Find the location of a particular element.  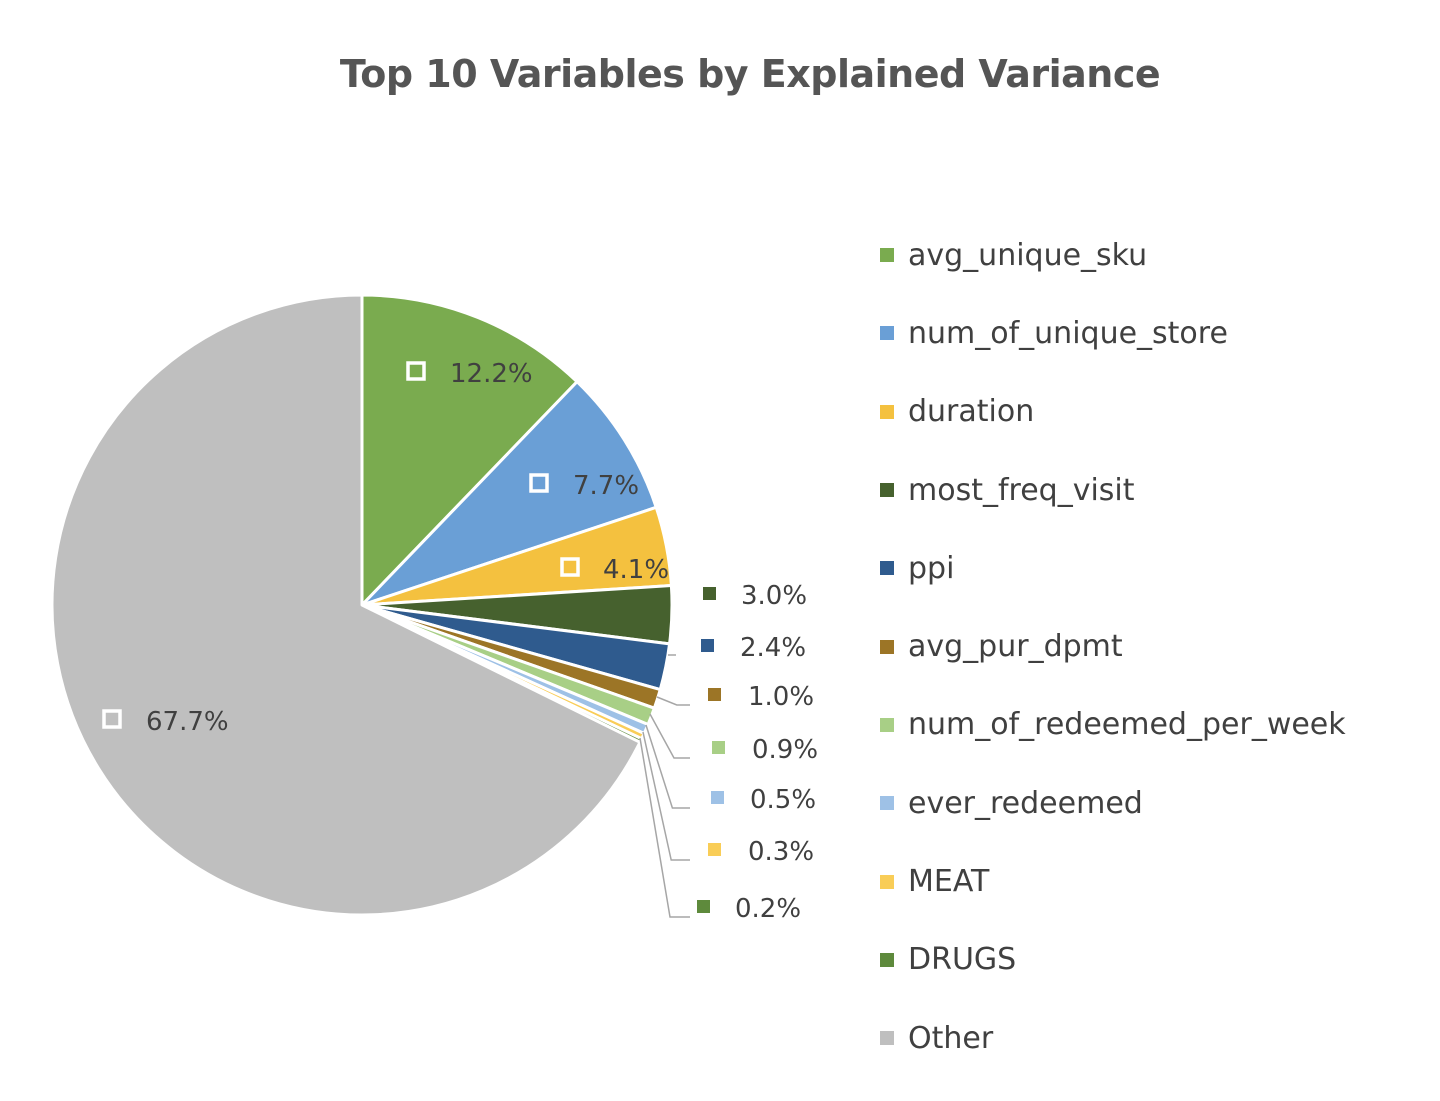

legend-label: avg_unique_sku is located at coordinates (1028, 255).